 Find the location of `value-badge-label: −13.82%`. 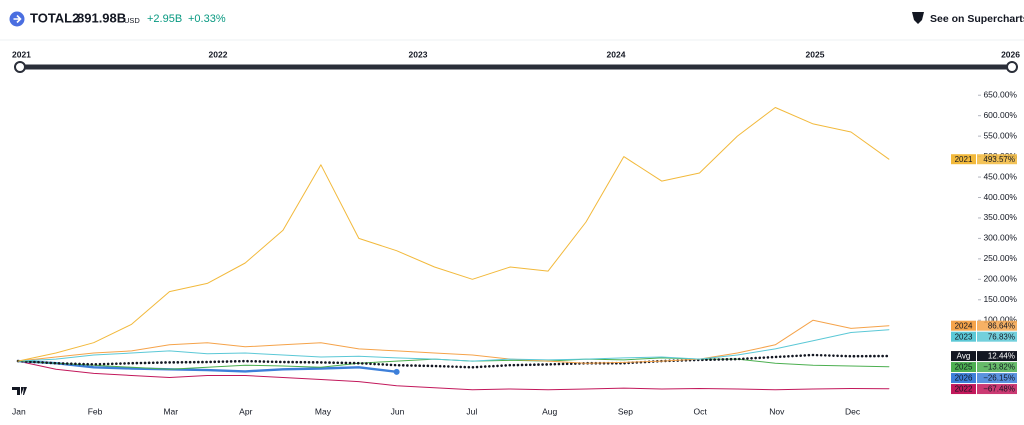

value-badge-label: −13.82% is located at coordinates (999, 367).